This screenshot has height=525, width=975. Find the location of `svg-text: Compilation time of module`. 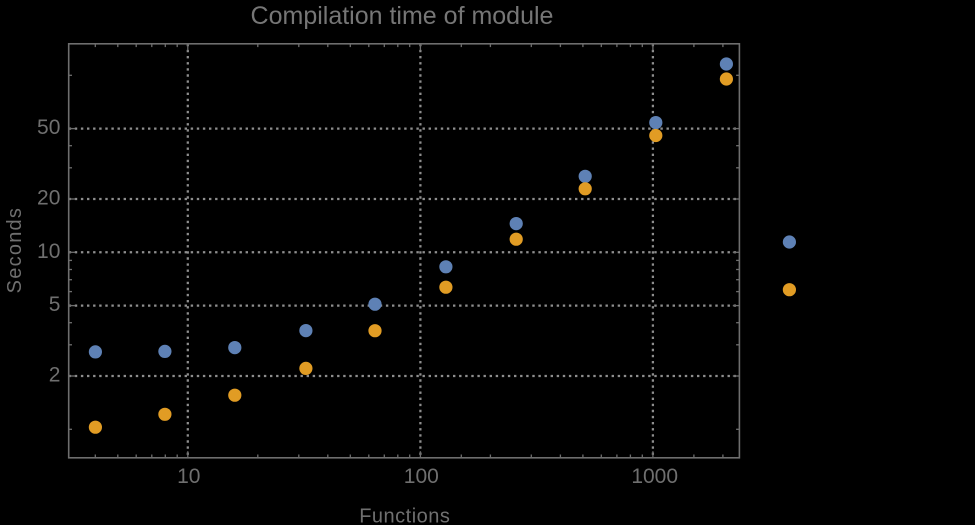

svg-text: Compilation time of module is located at coordinates (402, 16).